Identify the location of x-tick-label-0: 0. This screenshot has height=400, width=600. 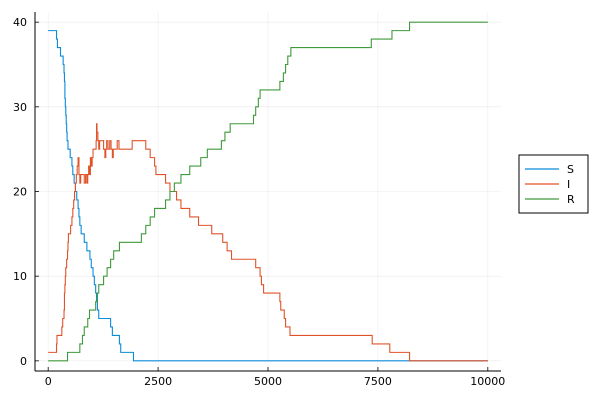
(48, 381).